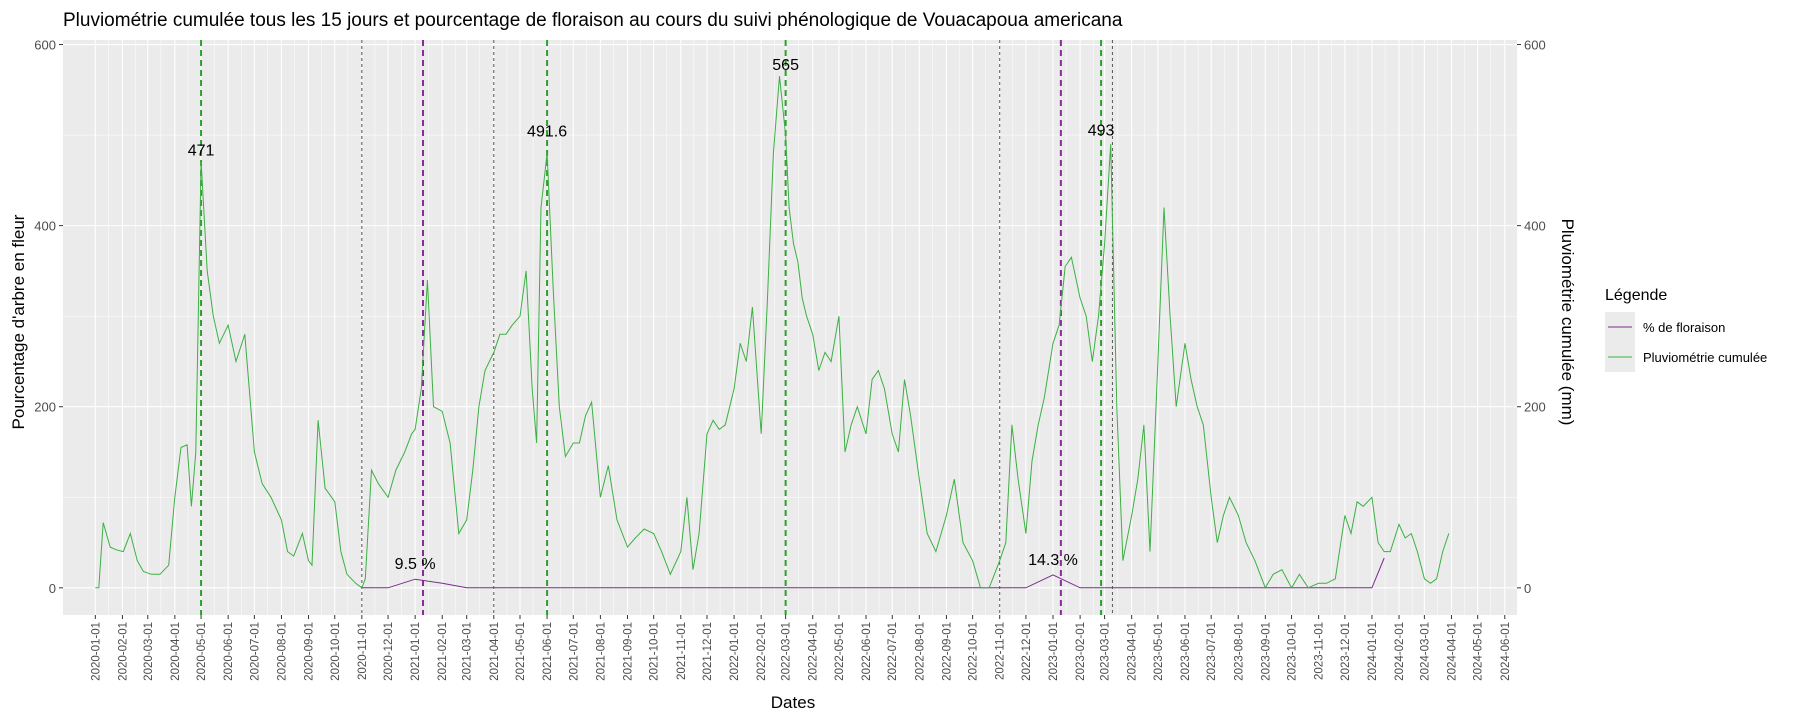  Describe the element at coordinates (1506, 651) in the screenshot. I see `x-tick-label: 2024-06-01` at that location.